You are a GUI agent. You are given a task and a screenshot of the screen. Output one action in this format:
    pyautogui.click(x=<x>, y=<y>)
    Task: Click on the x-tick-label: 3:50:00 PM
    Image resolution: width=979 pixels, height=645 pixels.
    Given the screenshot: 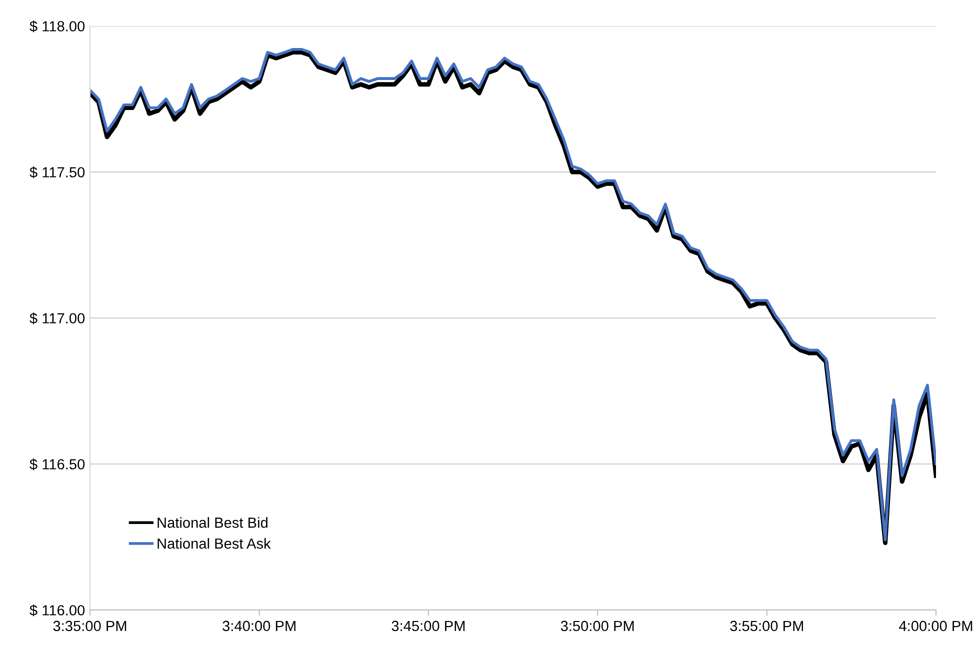 What is the action you would take?
    pyautogui.click(x=597, y=626)
    